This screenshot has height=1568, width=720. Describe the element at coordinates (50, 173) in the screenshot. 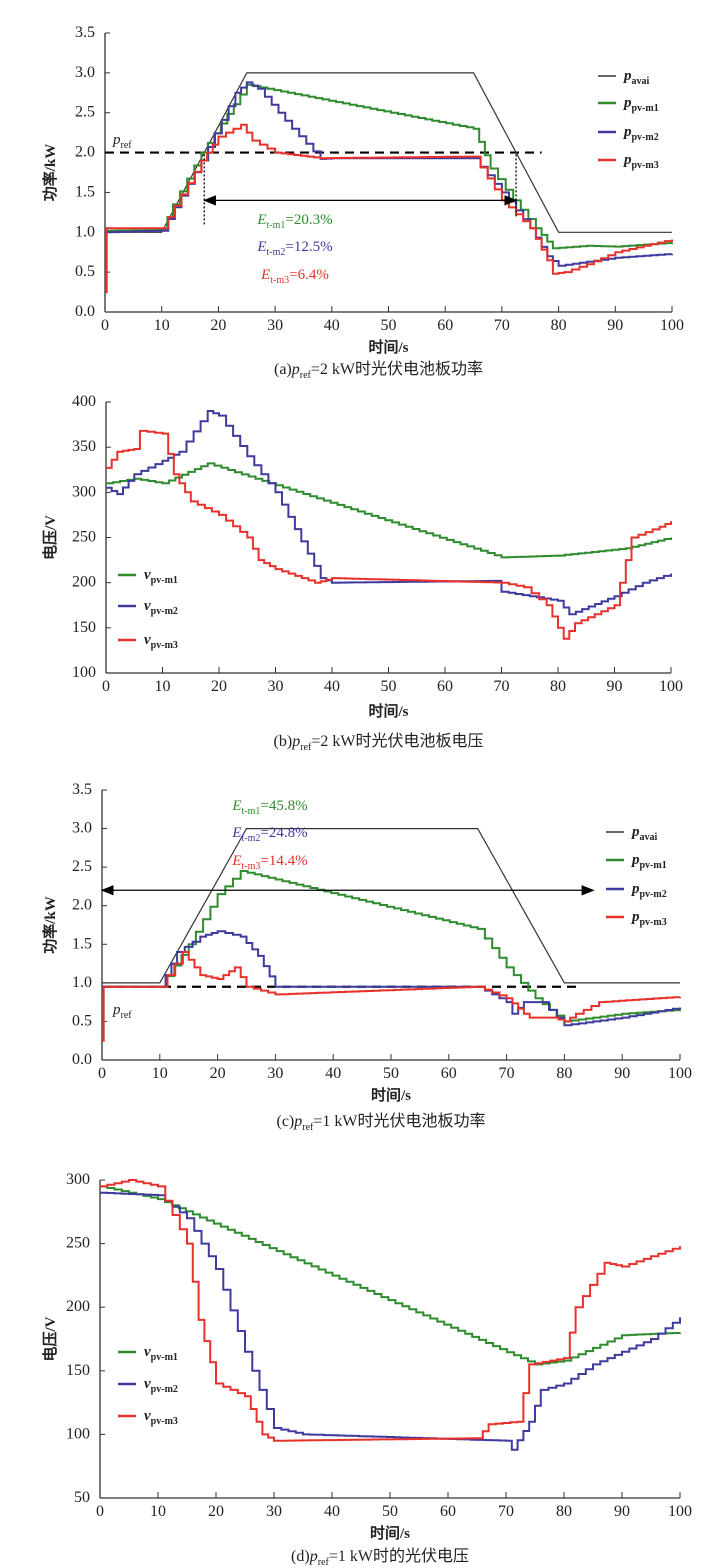

I see `y-axis-label: 功率/kW` at that location.